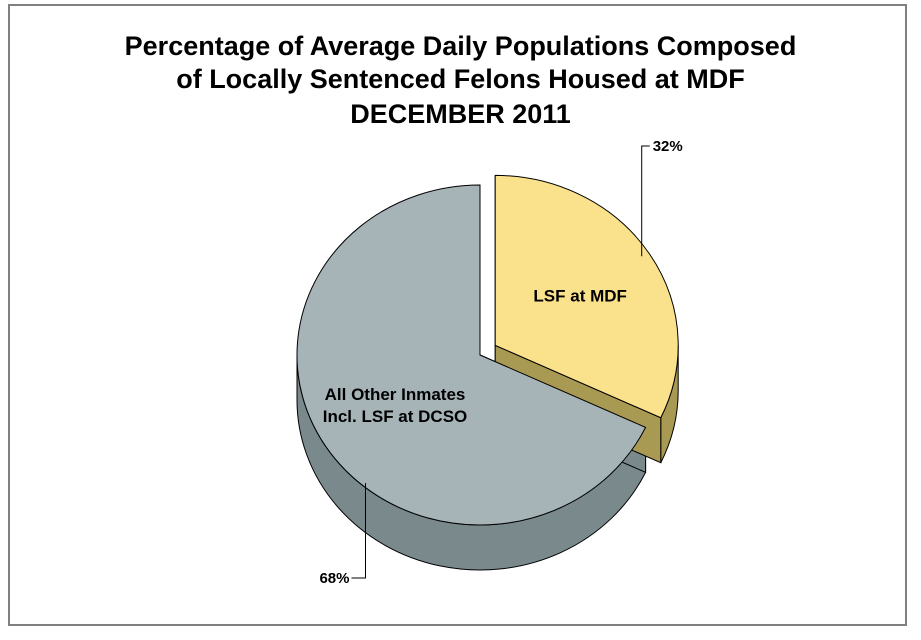  What do you see at coordinates (460, 114) in the screenshot?
I see `chart-title-line-3: DECEMBER 2011` at bounding box center [460, 114].